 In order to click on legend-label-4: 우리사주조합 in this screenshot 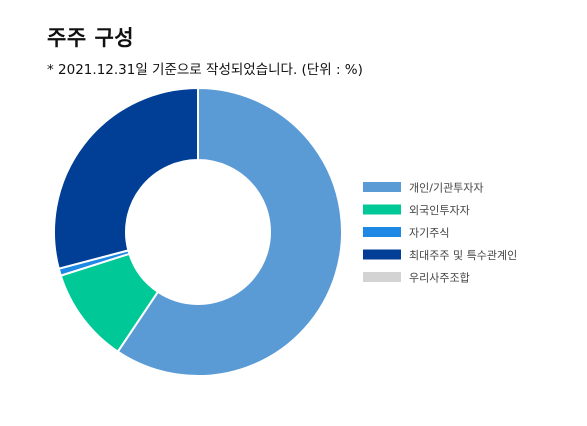, I will do `click(439, 278)`.